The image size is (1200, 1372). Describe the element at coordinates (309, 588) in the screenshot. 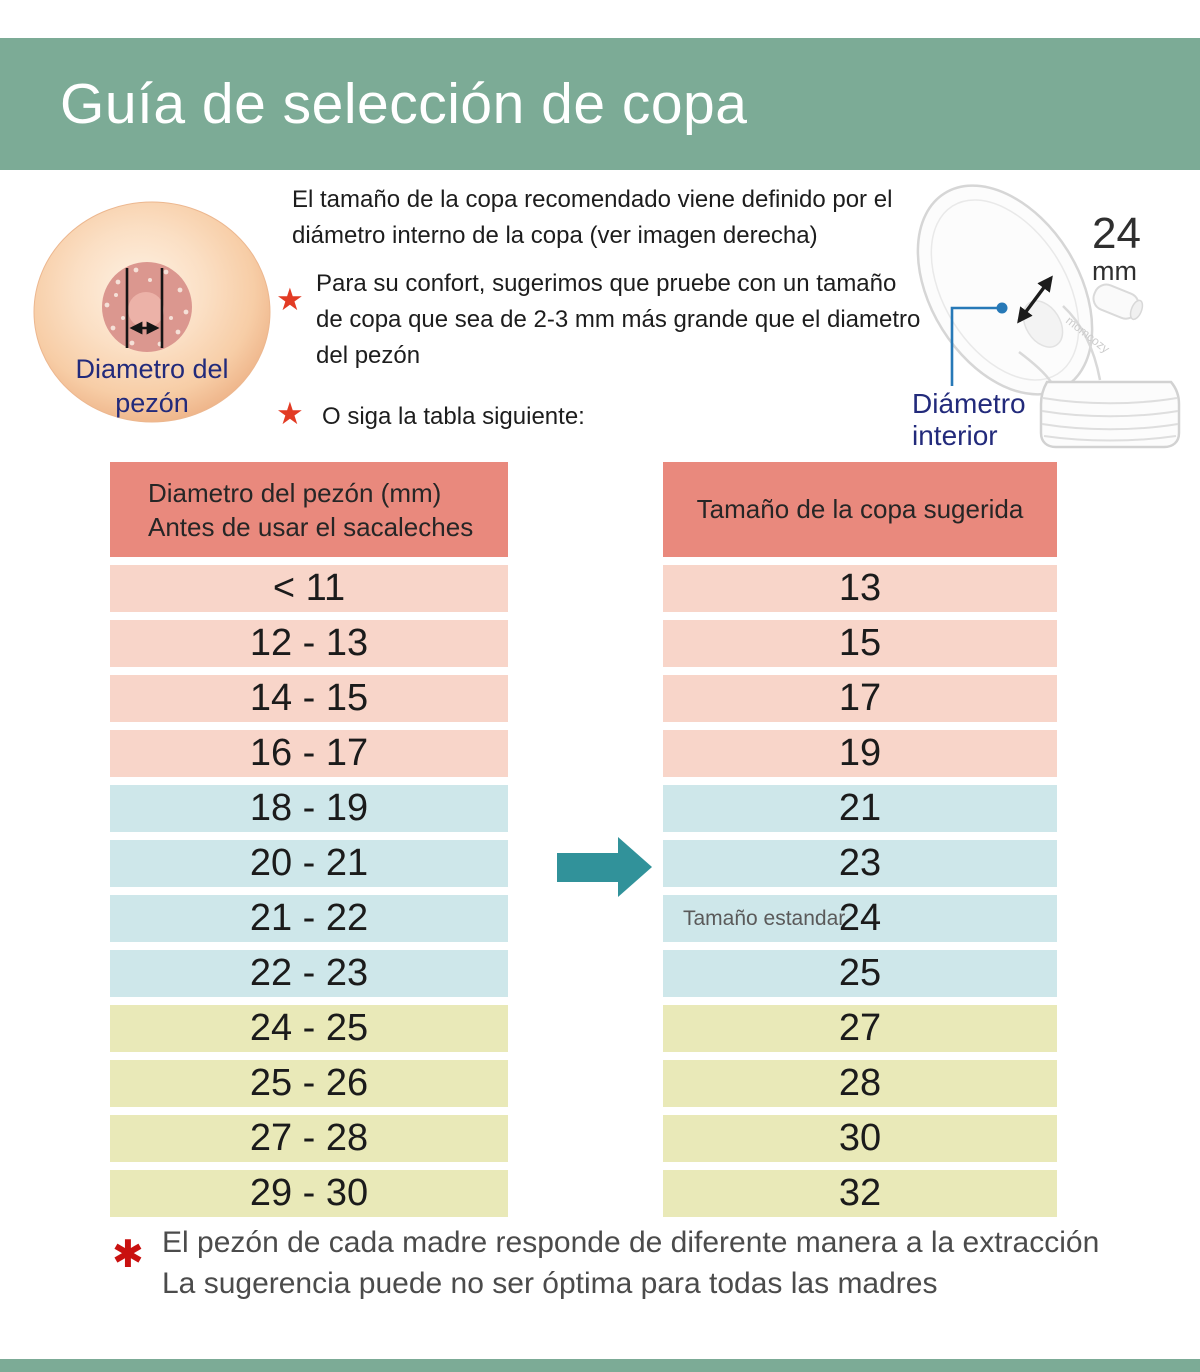

I see `nipple-range-cell-1: < 11` at that location.